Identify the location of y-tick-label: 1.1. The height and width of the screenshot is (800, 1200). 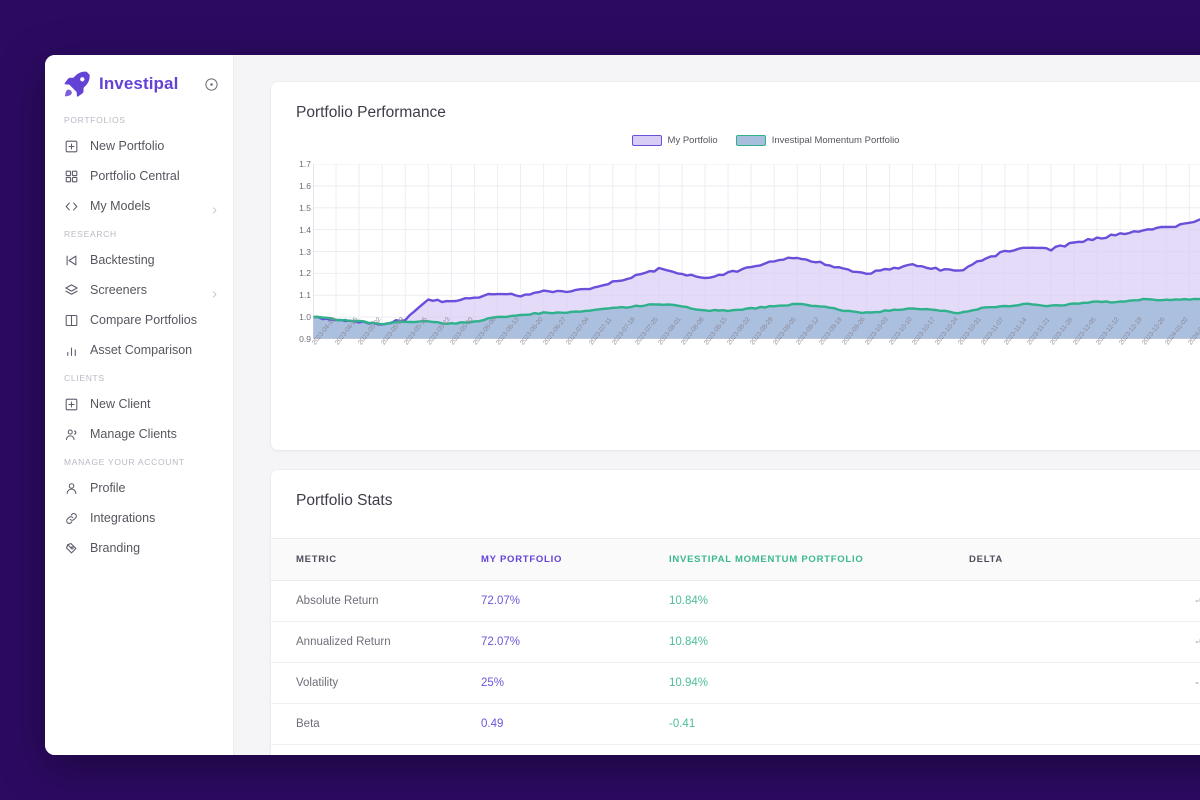
(305, 295).